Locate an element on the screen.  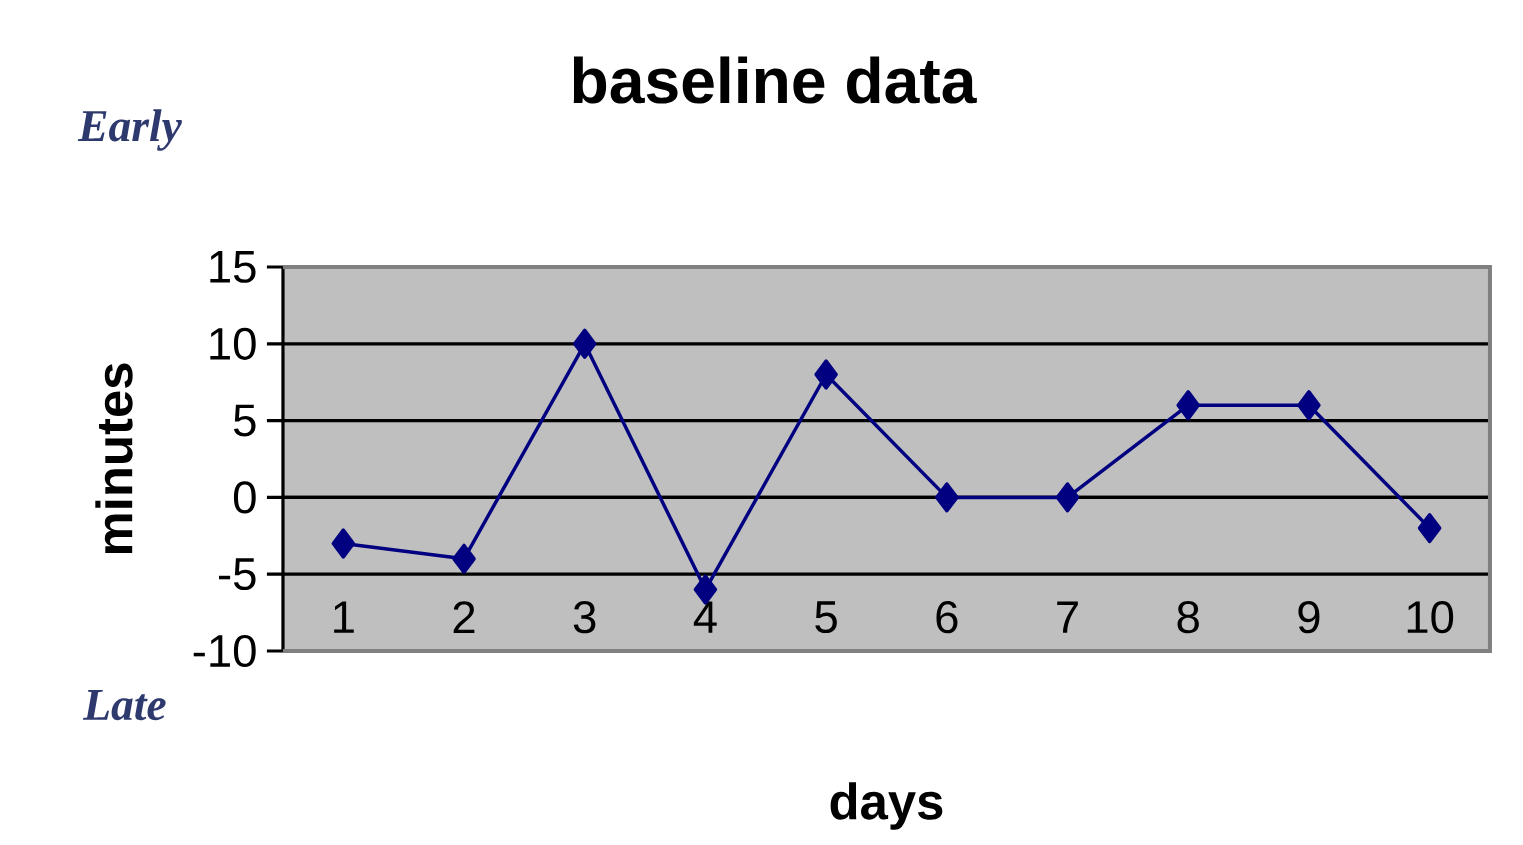
text: Early is located at coordinates (129, 130).